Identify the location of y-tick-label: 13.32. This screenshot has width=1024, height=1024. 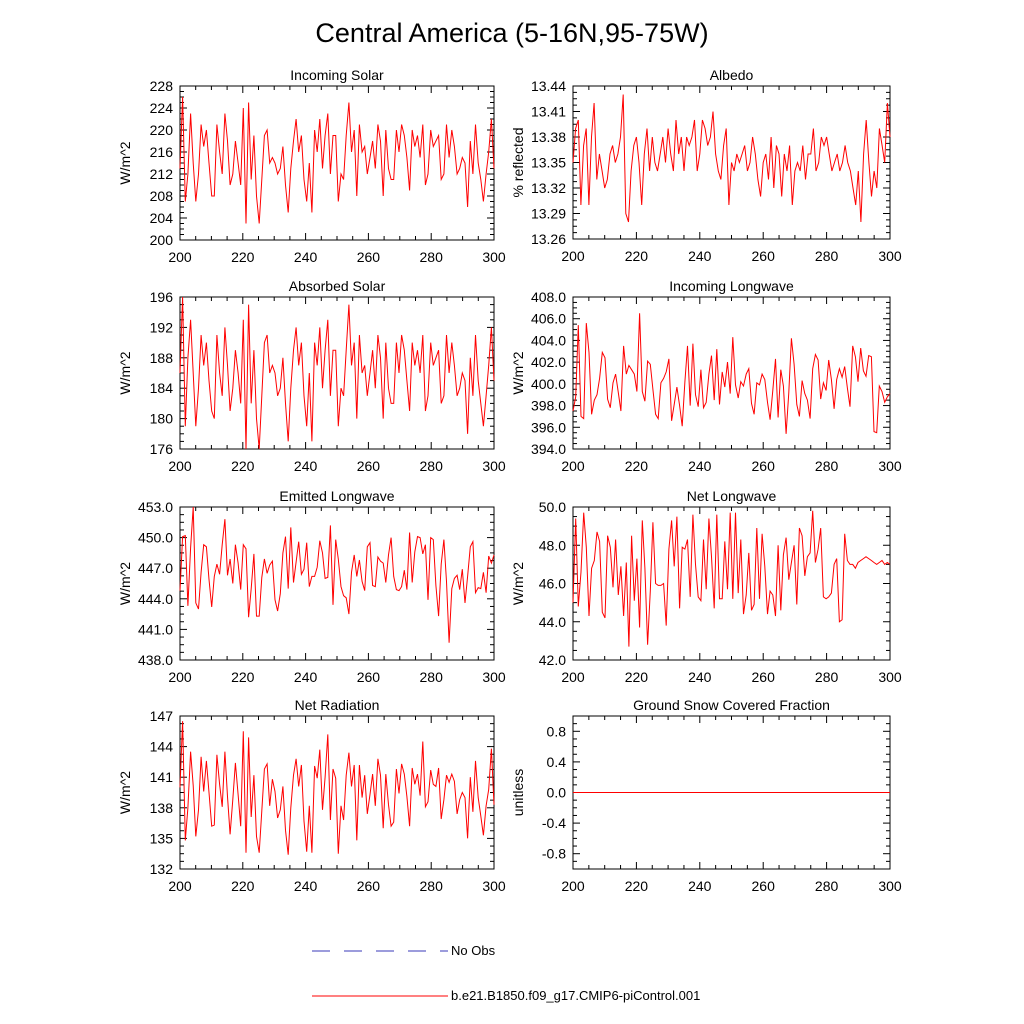
(548, 188).